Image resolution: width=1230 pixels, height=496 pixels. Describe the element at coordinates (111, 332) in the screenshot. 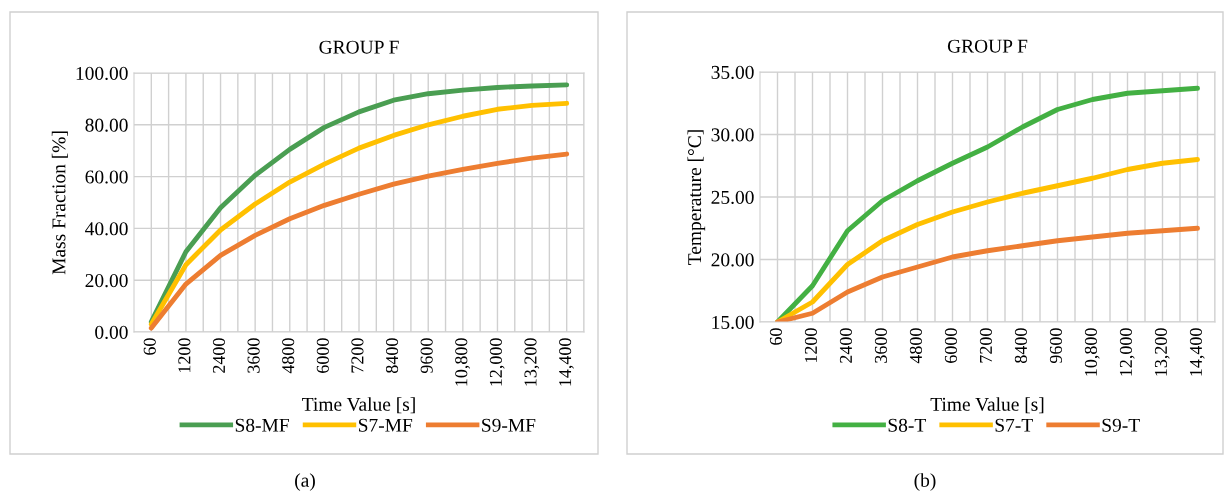

I see `y-tick-label: 0.00` at that location.